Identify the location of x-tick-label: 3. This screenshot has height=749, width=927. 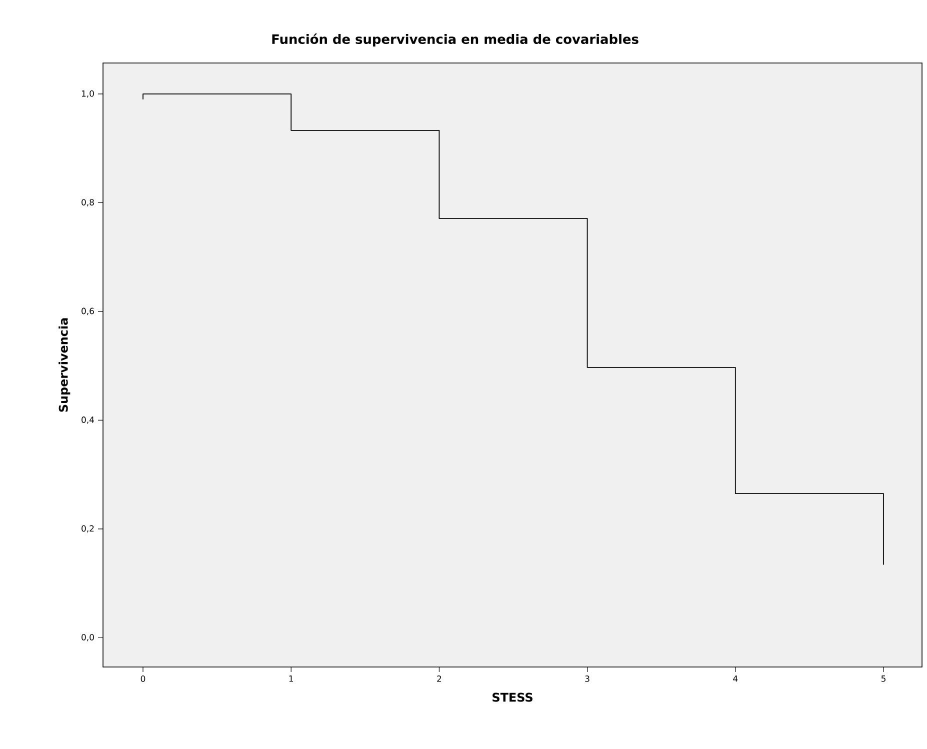
(587, 679).